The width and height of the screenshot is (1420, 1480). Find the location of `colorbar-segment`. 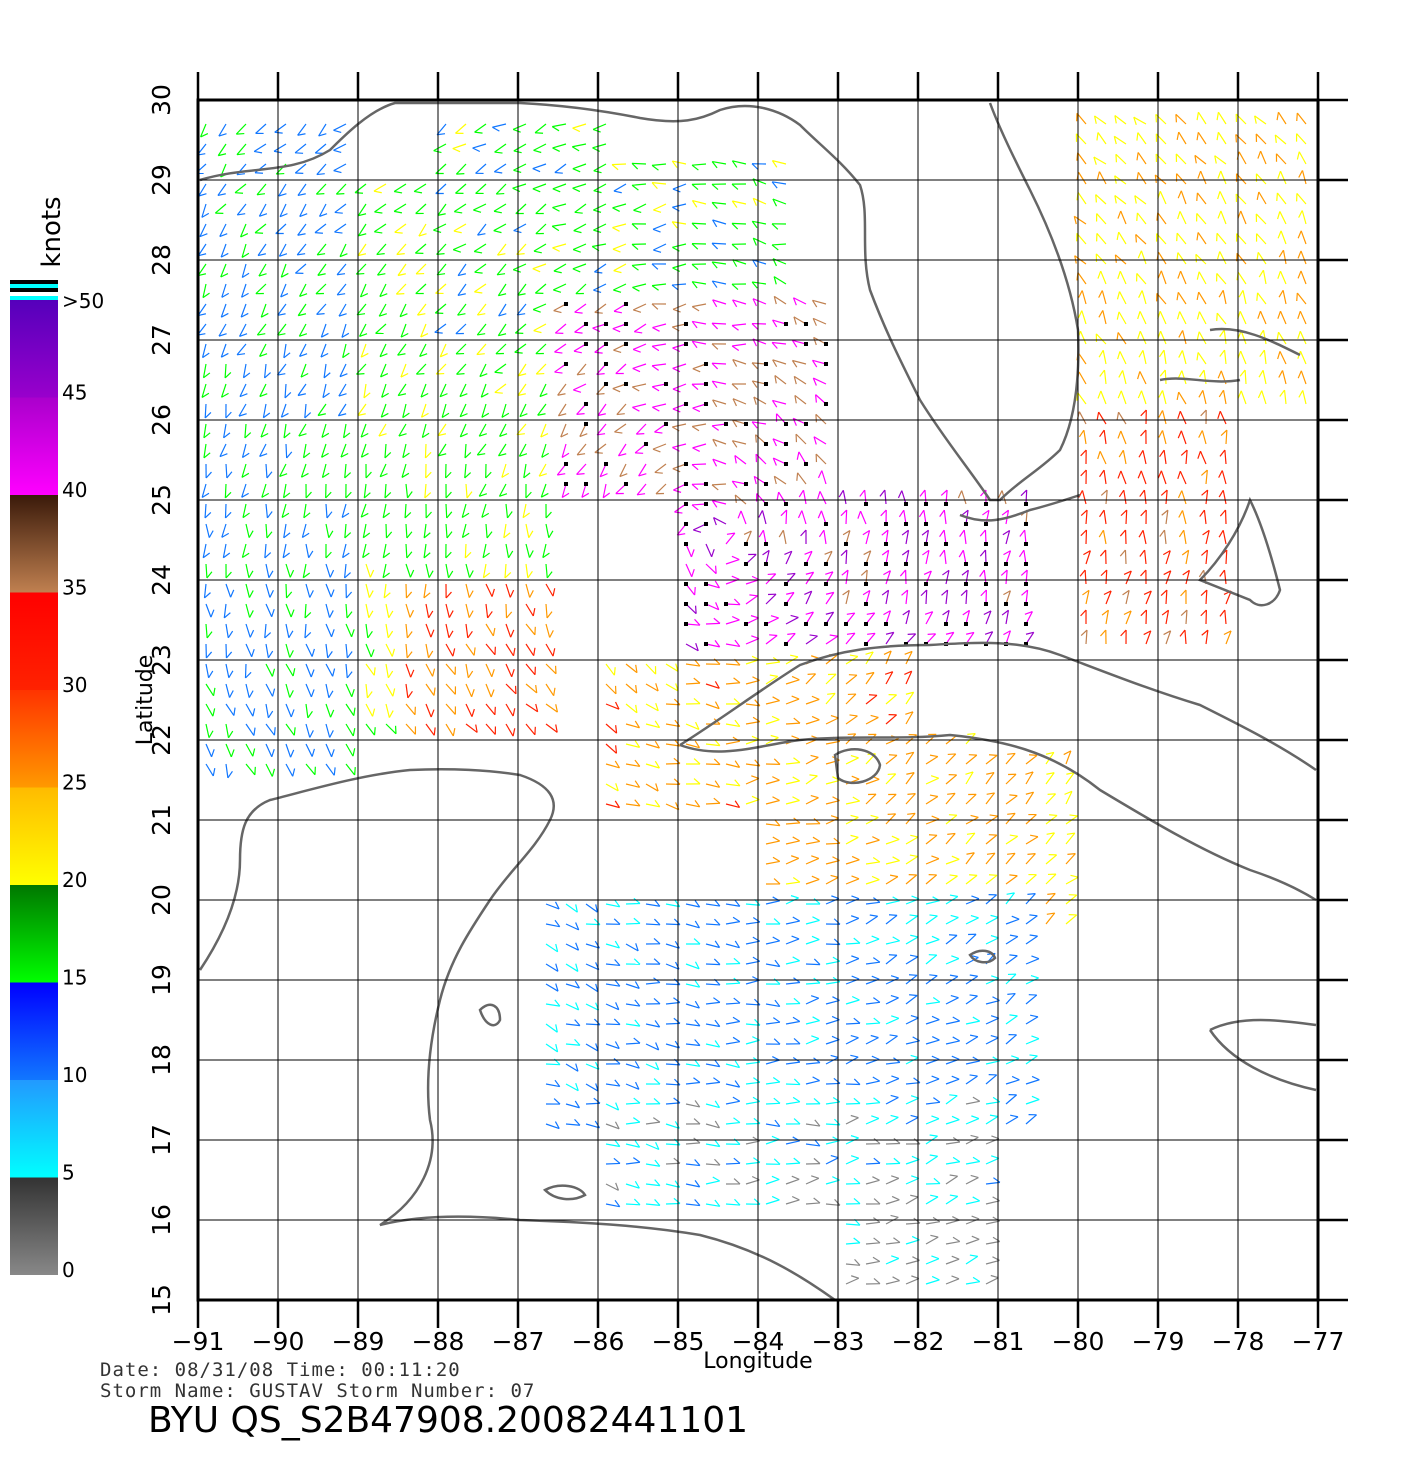

colorbar-segment is located at coordinates (34, 641).